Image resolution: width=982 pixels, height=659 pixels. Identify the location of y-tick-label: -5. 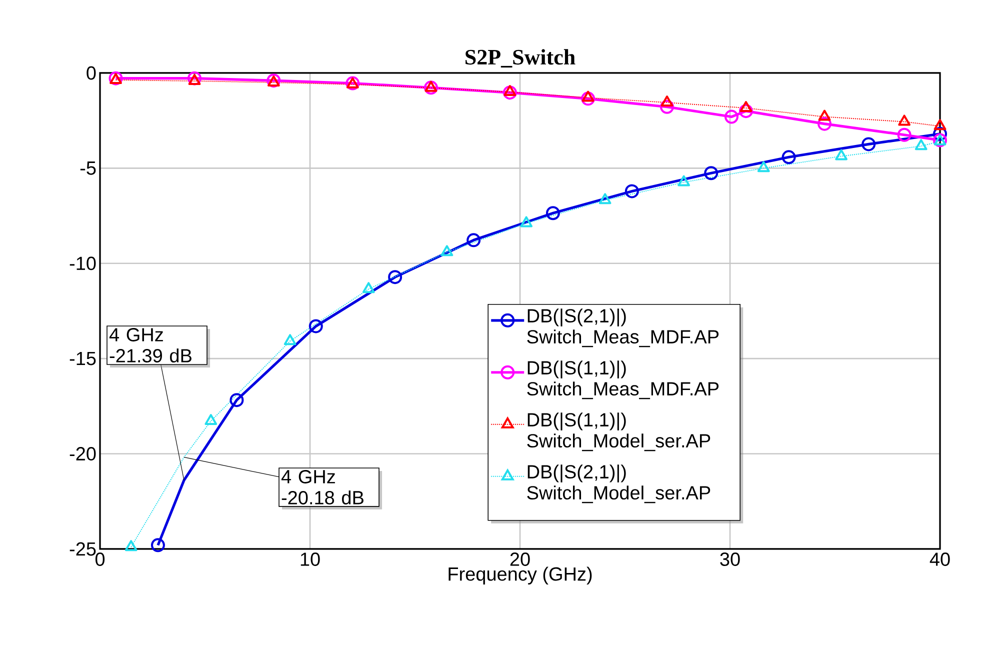
(88, 168).